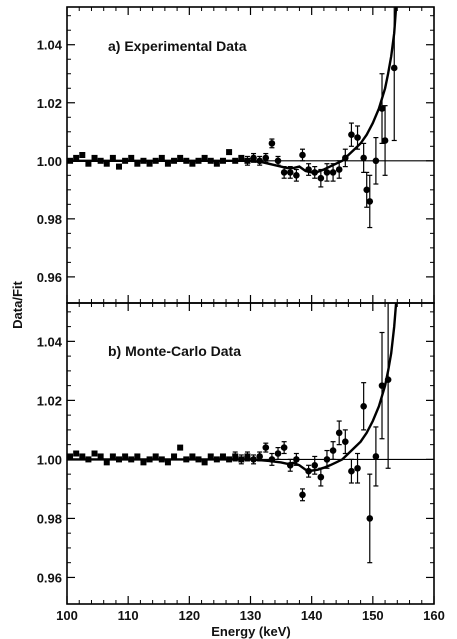 The height and width of the screenshot is (639, 457). Describe the element at coordinates (177, 46) in the screenshot. I see `panel-a-title: a) Experimental Data` at that location.